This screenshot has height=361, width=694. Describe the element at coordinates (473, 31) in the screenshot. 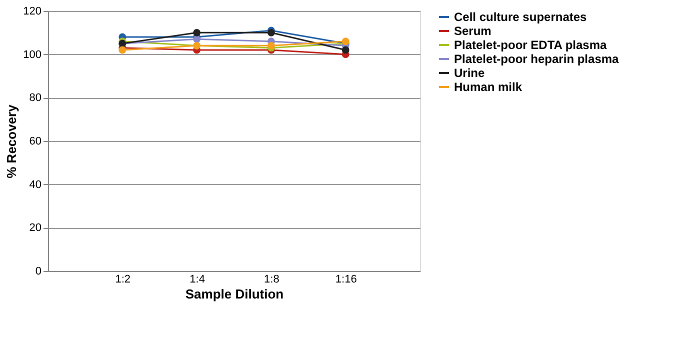

I see `legend-label: Serum` at that location.